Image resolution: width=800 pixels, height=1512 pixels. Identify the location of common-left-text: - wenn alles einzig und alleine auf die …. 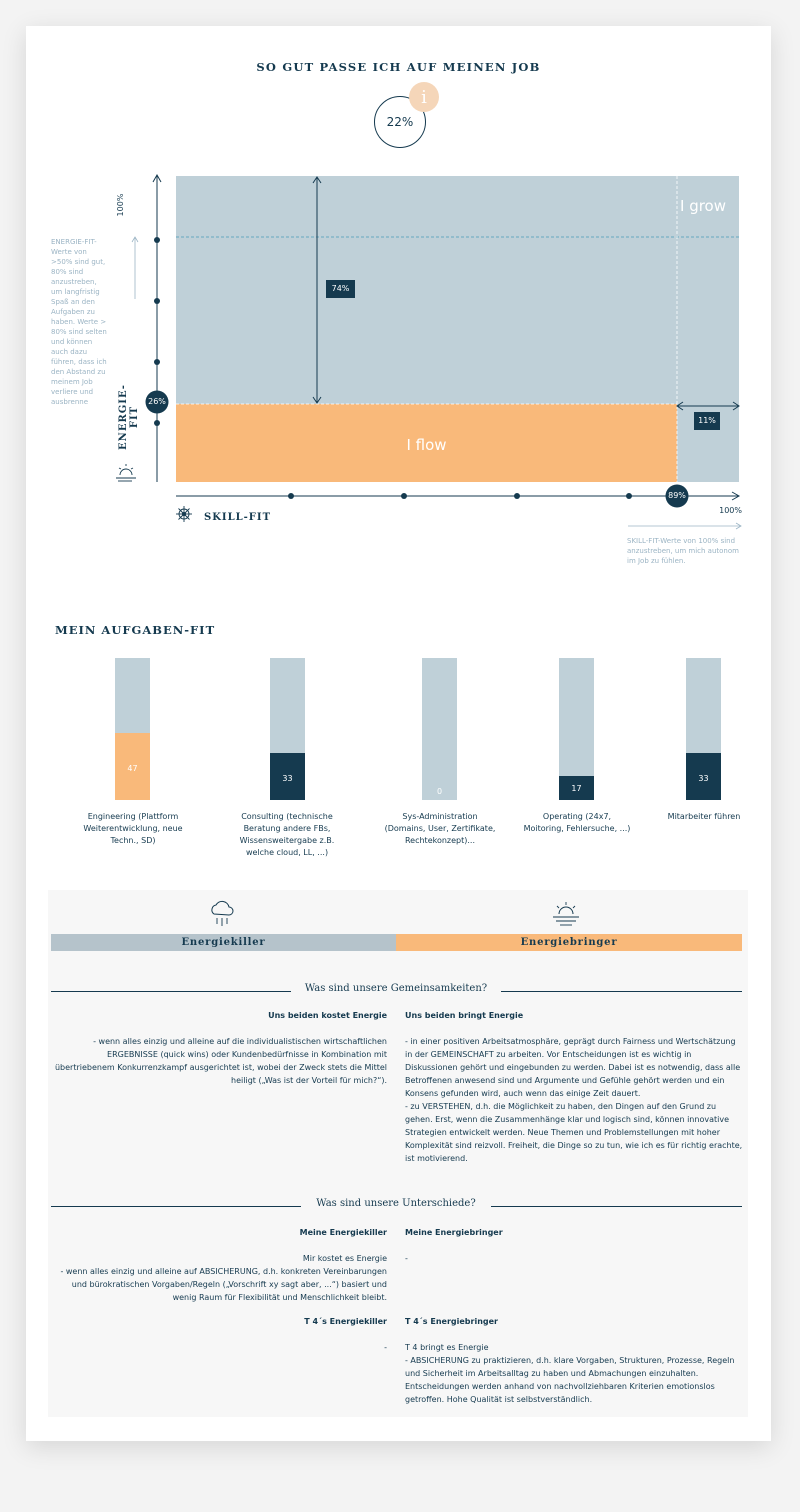
(220, 1061).